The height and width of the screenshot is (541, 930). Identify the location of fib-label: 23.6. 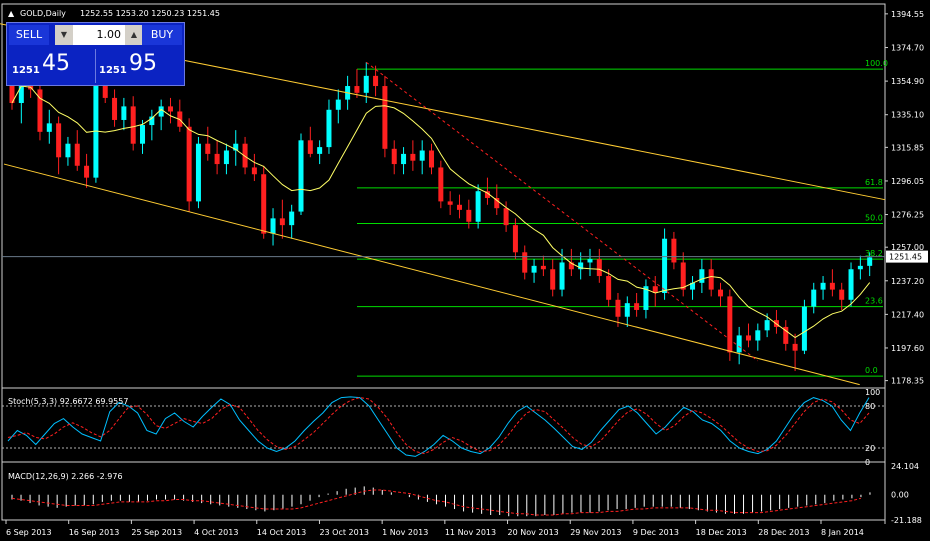
(874, 301).